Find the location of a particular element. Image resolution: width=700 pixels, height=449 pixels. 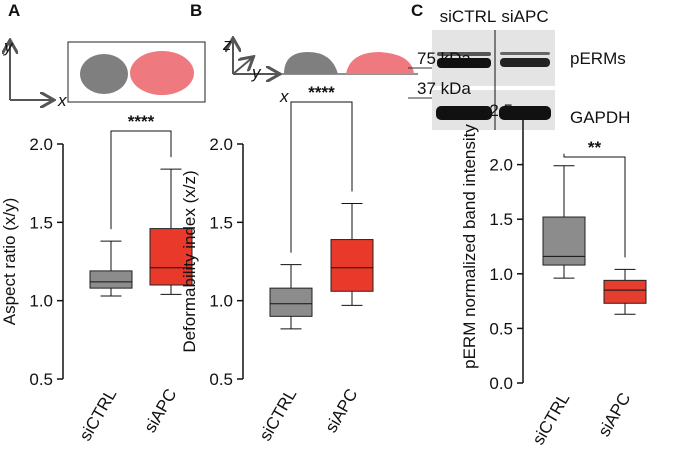

y-axis-label: Aspect ratio (x/y) is located at coordinates (9, 262).